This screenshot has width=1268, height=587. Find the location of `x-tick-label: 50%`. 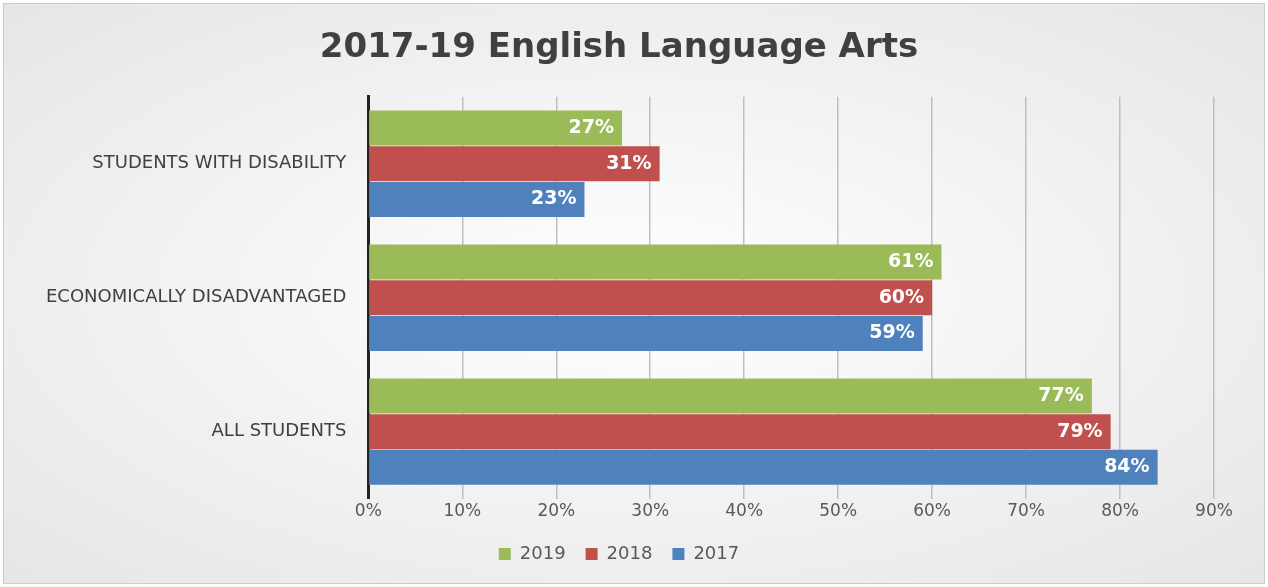

x-tick-label: 50% is located at coordinates (838, 510).